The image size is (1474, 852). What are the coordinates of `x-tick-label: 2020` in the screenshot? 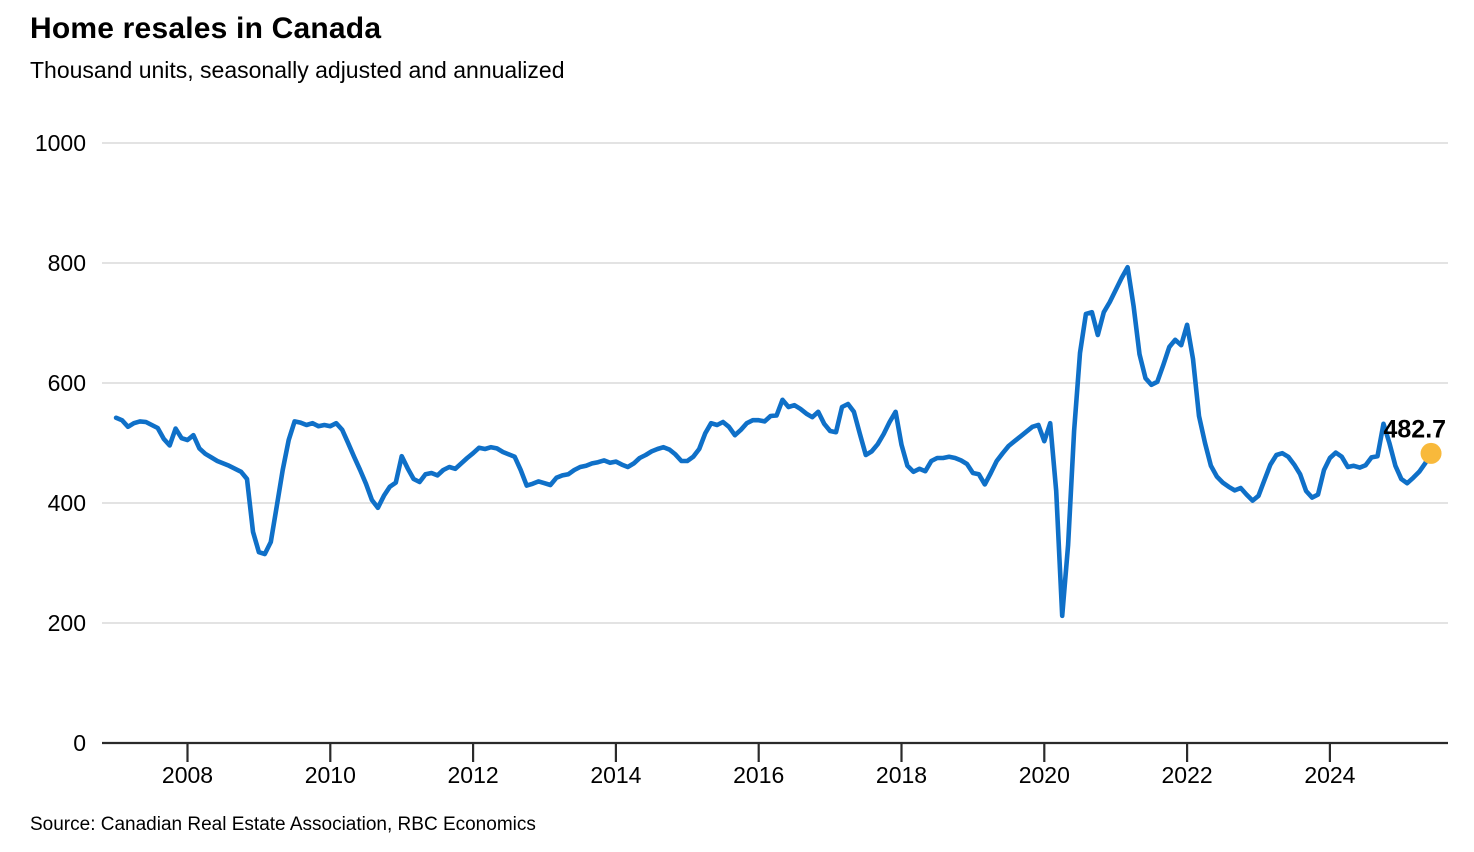 It's located at (1044, 775).